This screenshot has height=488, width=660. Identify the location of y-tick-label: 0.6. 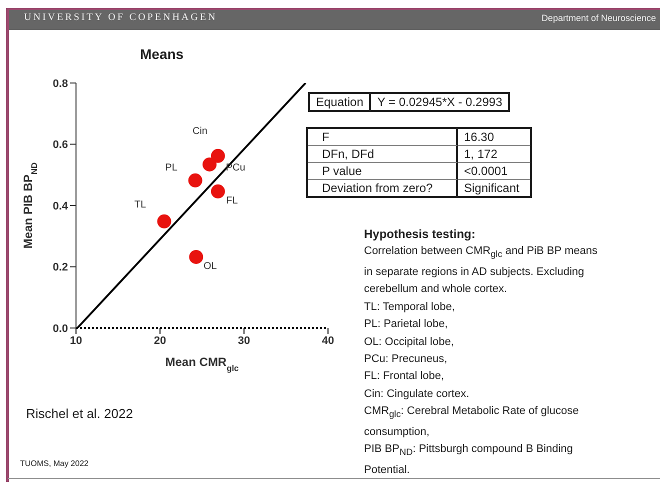
(60, 145).